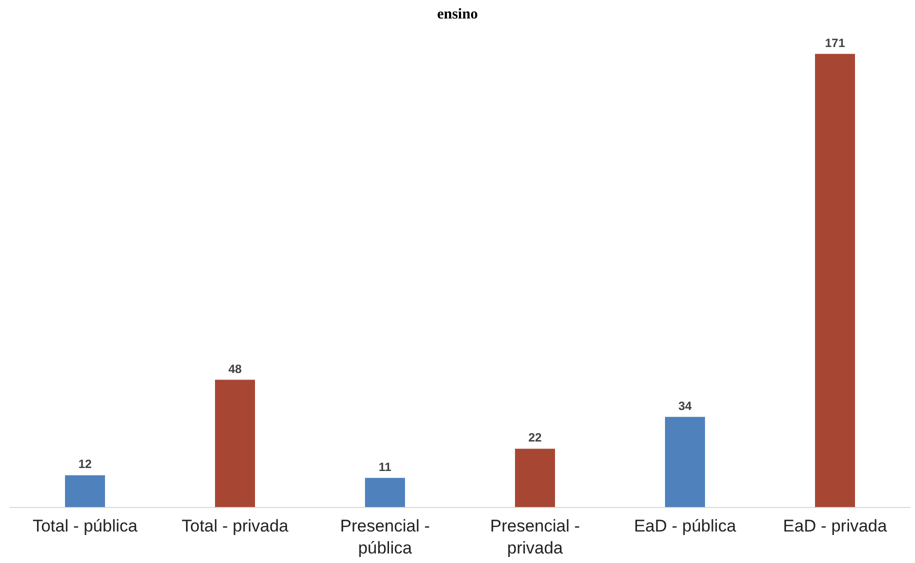 This screenshot has width=915, height=563. What do you see at coordinates (457, 14) in the screenshot?
I see `chart-title: ensino` at bounding box center [457, 14].